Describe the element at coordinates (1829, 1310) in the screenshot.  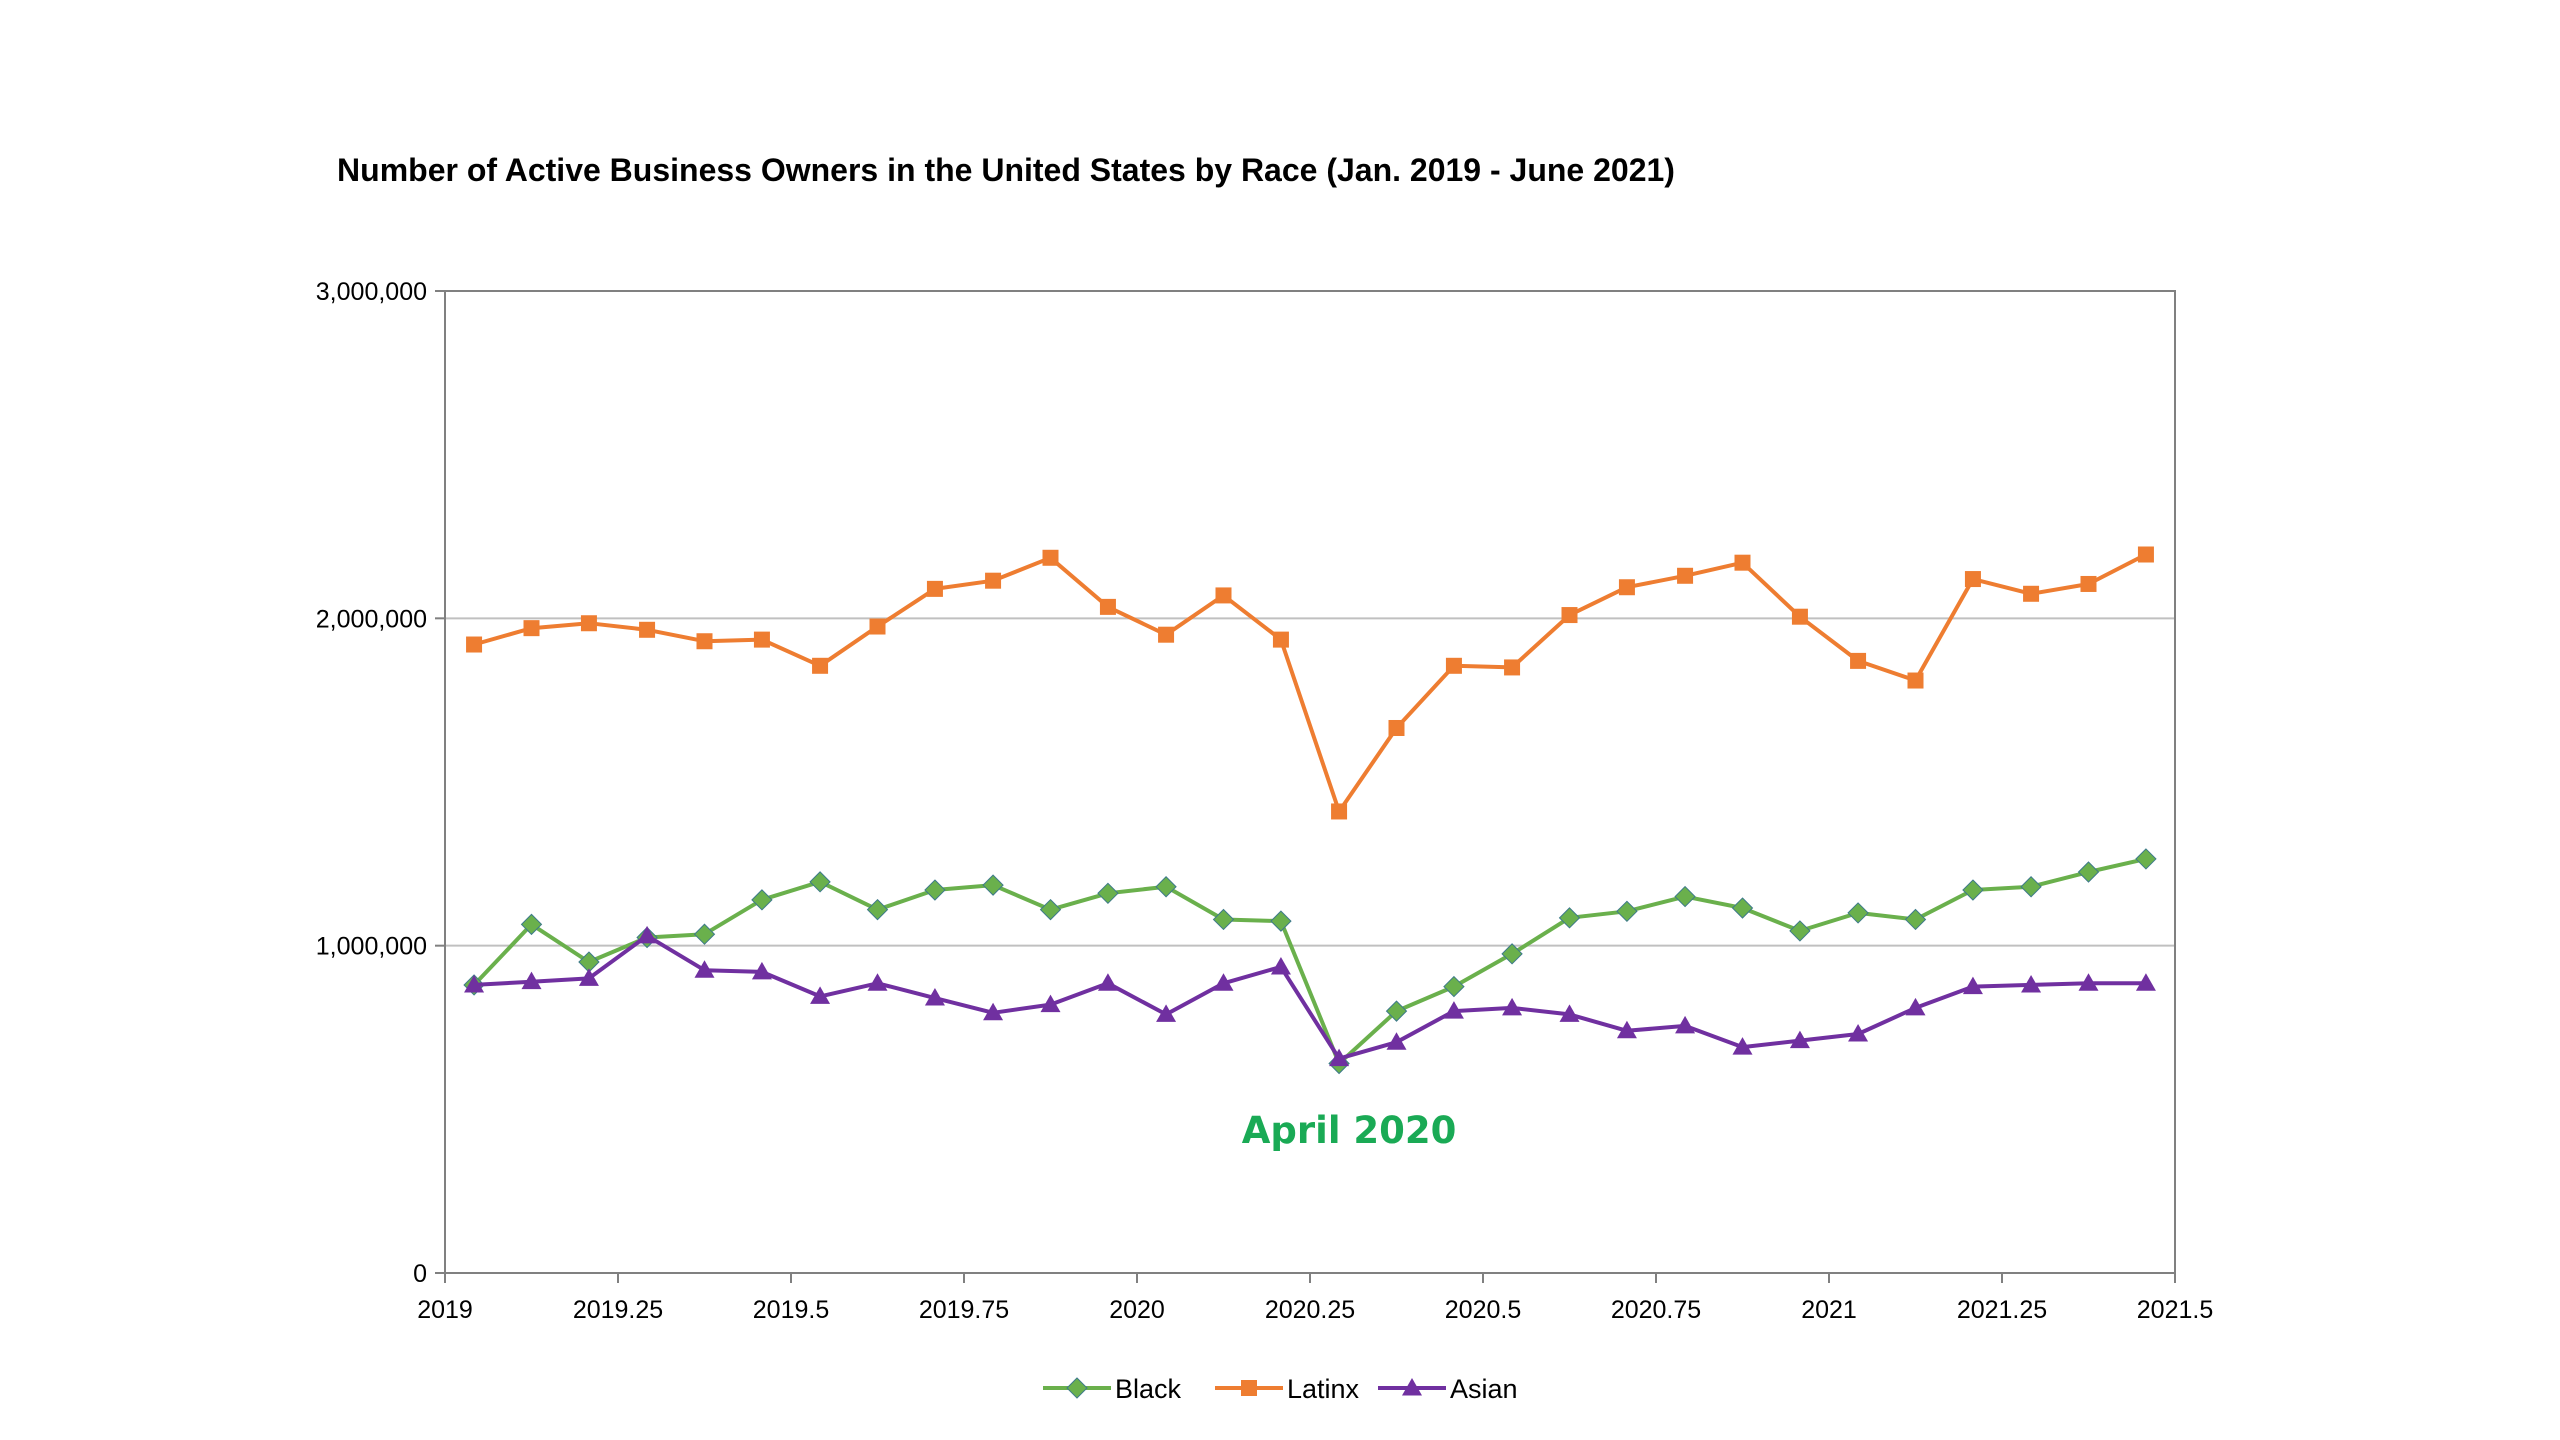
I see `x-tick-label: 2021` at that location.